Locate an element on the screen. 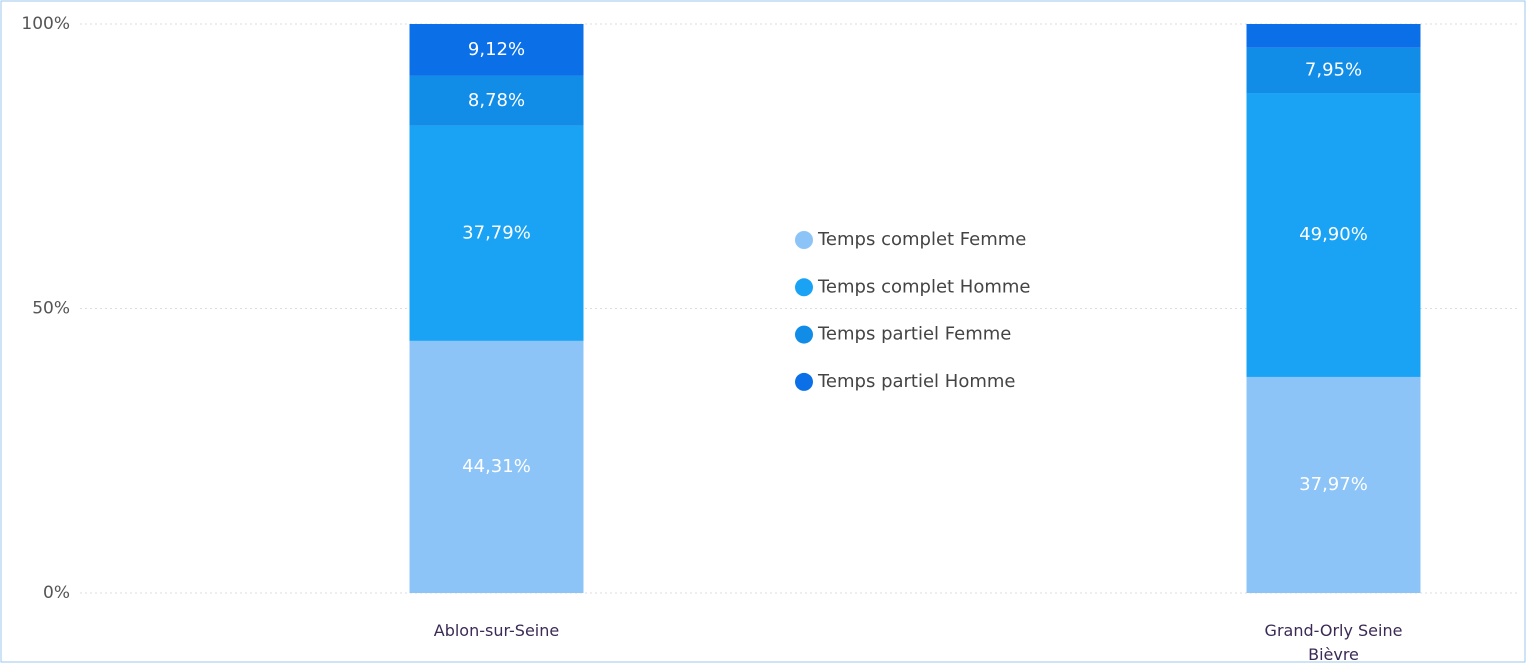 This screenshot has width=1526, height=663. legend-label: Temps partiel Homme is located at coordinates (916, 381).